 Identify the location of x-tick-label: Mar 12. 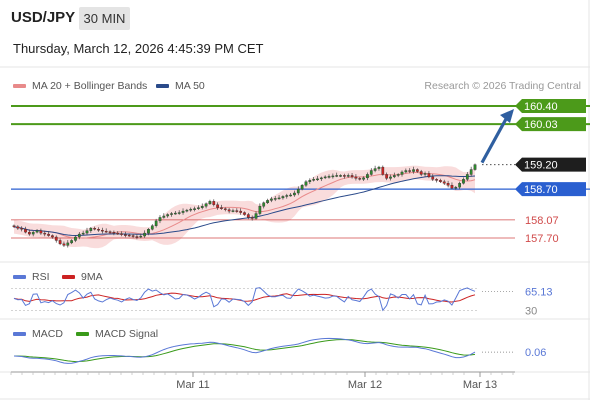
(365, 385).